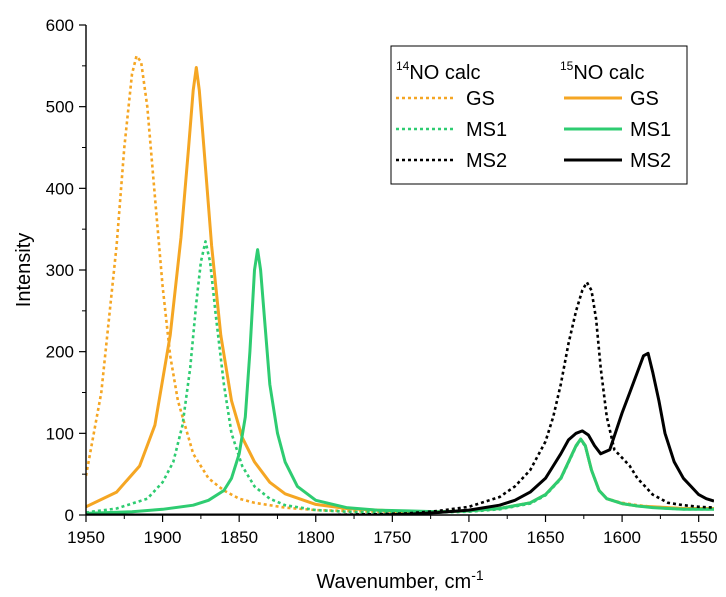 This screenshot has width=726, height=597. I want to click on x-tick-label: 1550, so click(699, 537).